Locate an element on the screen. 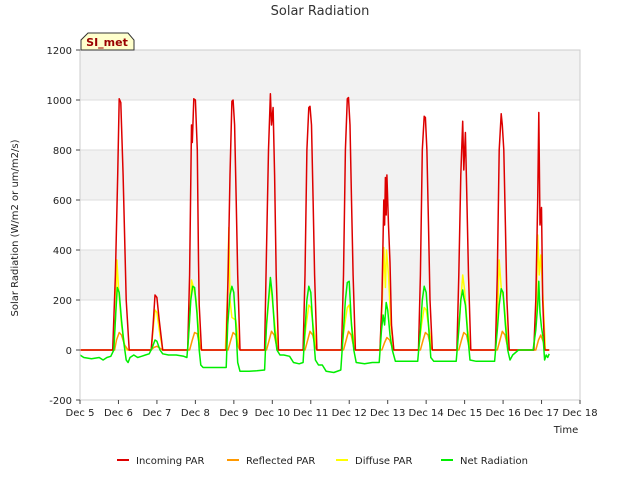 This screenshot has height=480, width=640. x-tick-label: Dec 17 is located at coordinates (541, 413).